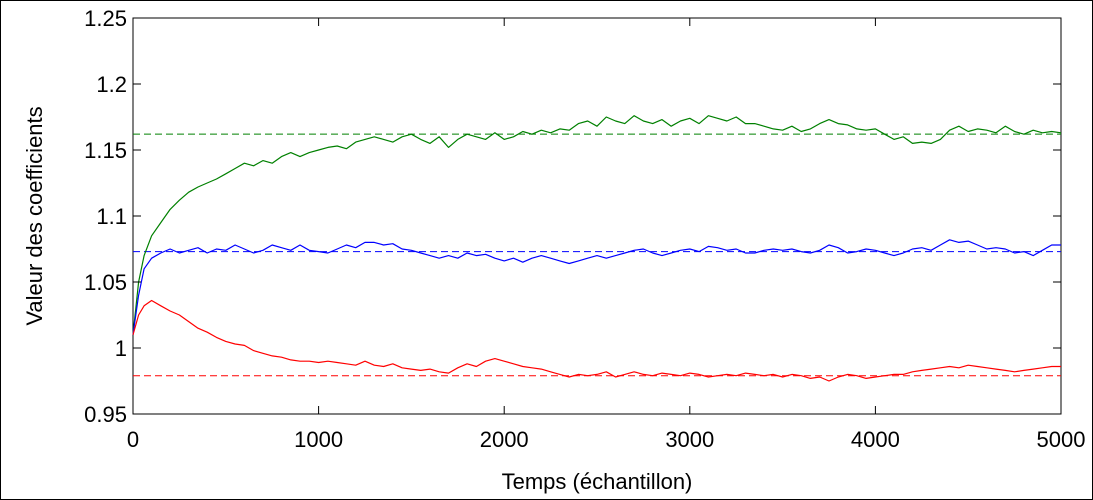 This screenshot has height=500, width=1093. Describe the element at coordinates (1061, 439) in the screenshot. I see `x-tick-label: 5000` at that location.